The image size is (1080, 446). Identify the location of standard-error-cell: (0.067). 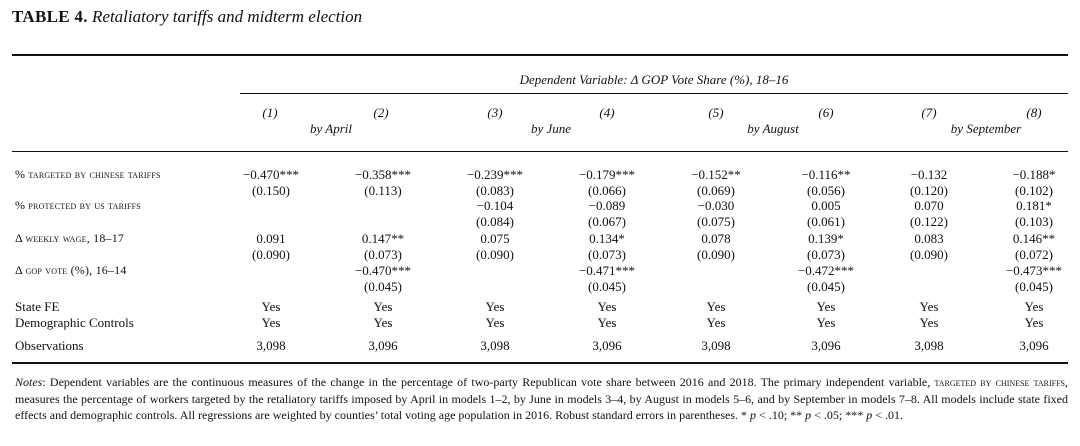
(607, 221).